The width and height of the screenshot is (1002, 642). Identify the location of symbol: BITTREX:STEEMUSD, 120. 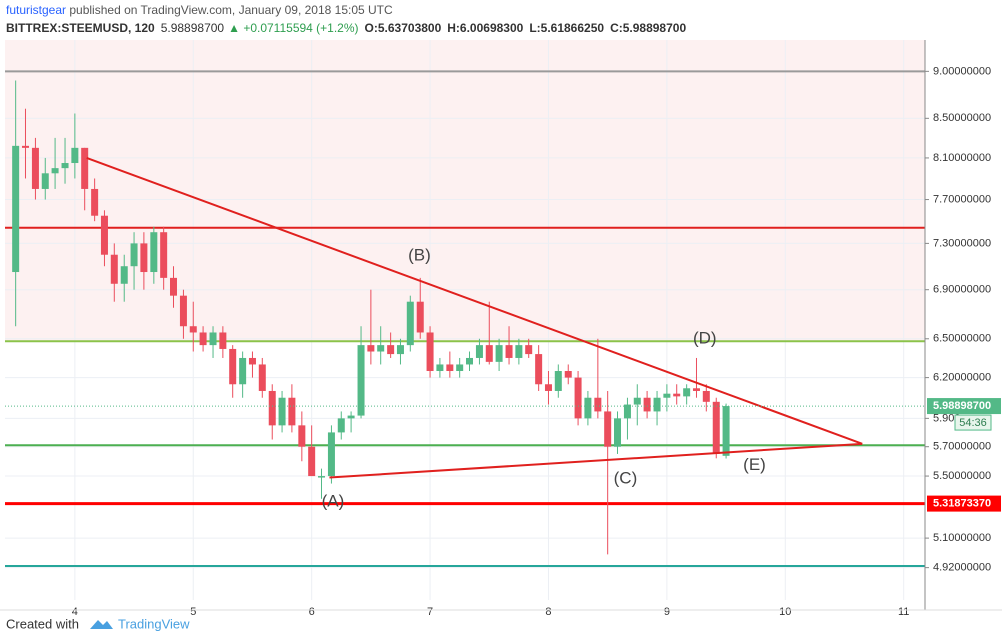
(80, 28).